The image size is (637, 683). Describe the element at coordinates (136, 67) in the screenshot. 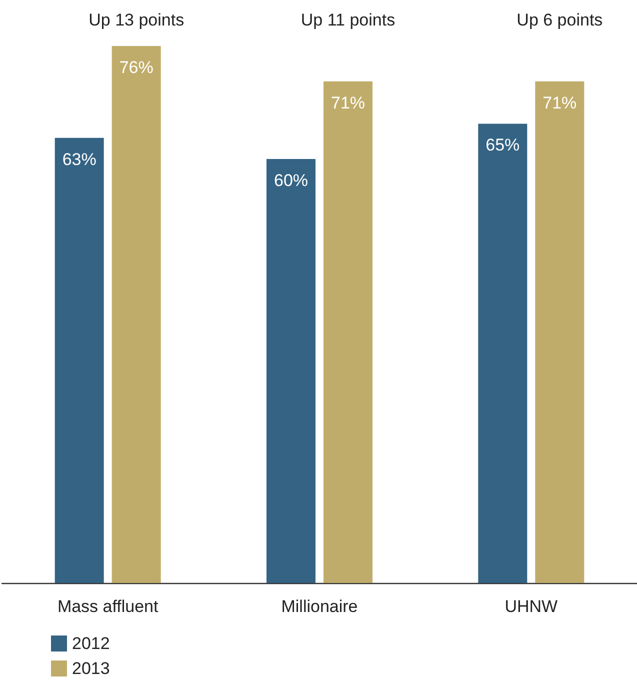

I see `data-label: 76%` at that location.